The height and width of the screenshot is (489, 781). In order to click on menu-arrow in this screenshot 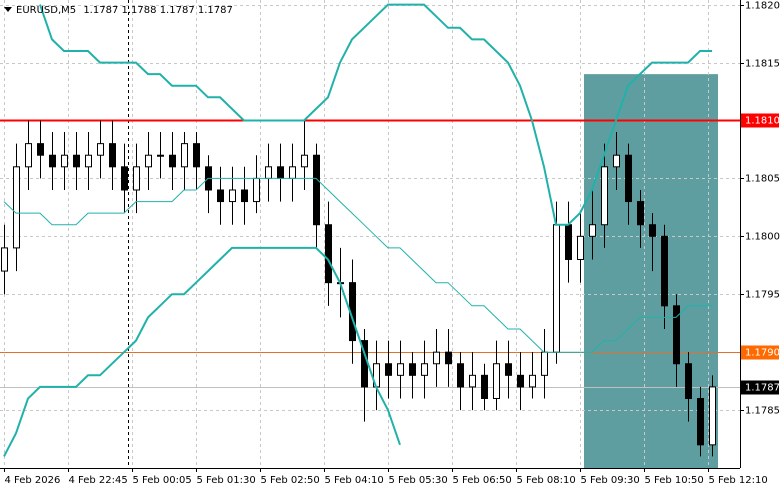, I will do `click(8, 9)`.